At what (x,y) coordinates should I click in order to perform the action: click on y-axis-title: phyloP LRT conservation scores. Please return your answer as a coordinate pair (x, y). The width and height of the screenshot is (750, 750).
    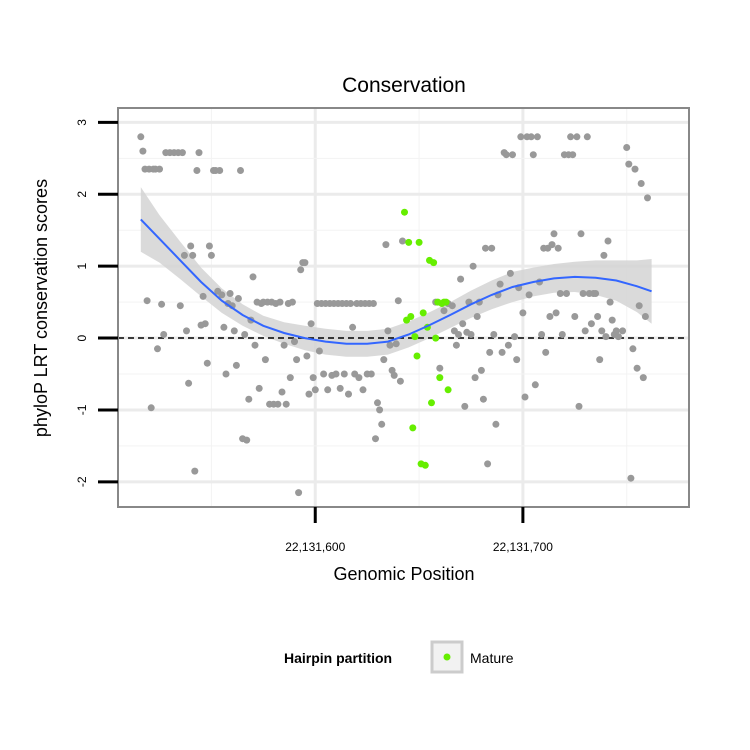
    Looking at the image, I should click on (41, 308).